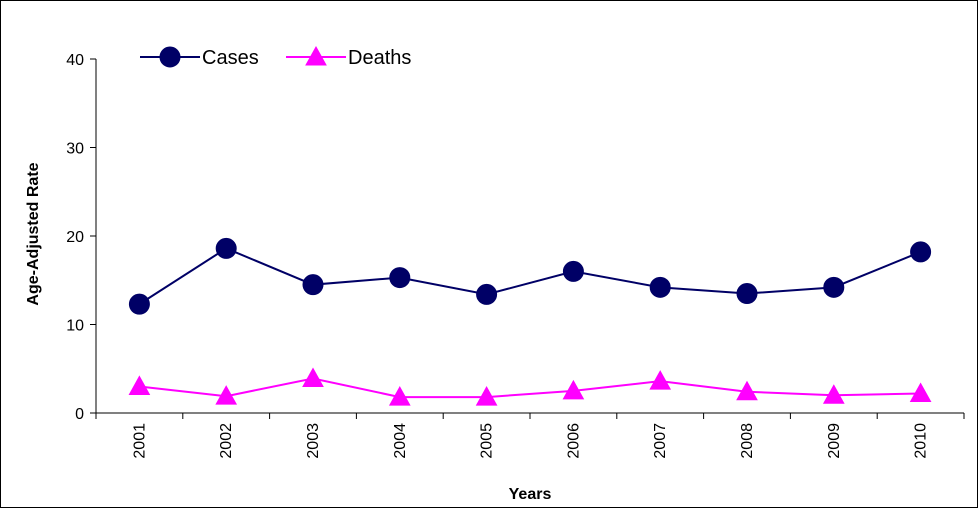  What do you see at coordinates (75, 60) in the screenshot?
I see `y-tick-label: 40` at bounding box center [75, 60].